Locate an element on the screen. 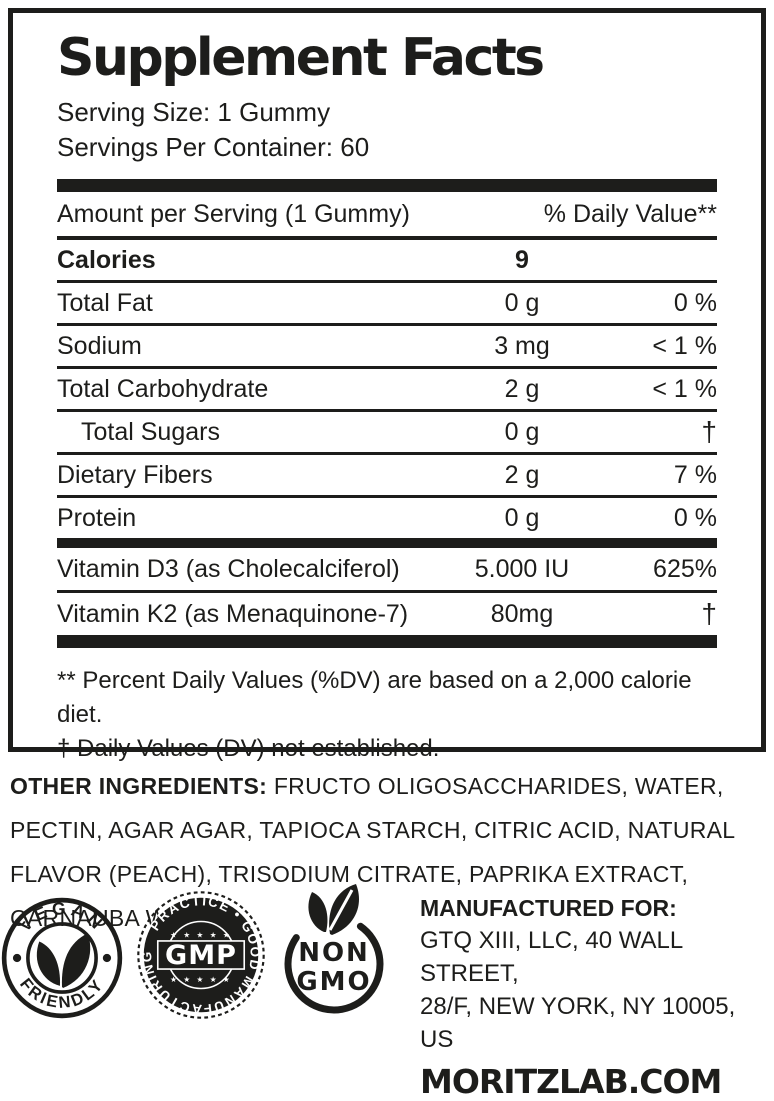 This screenshot has height=1101, width=774. non-gmo-badge: NON GMO is located at coordinates (334, 949).